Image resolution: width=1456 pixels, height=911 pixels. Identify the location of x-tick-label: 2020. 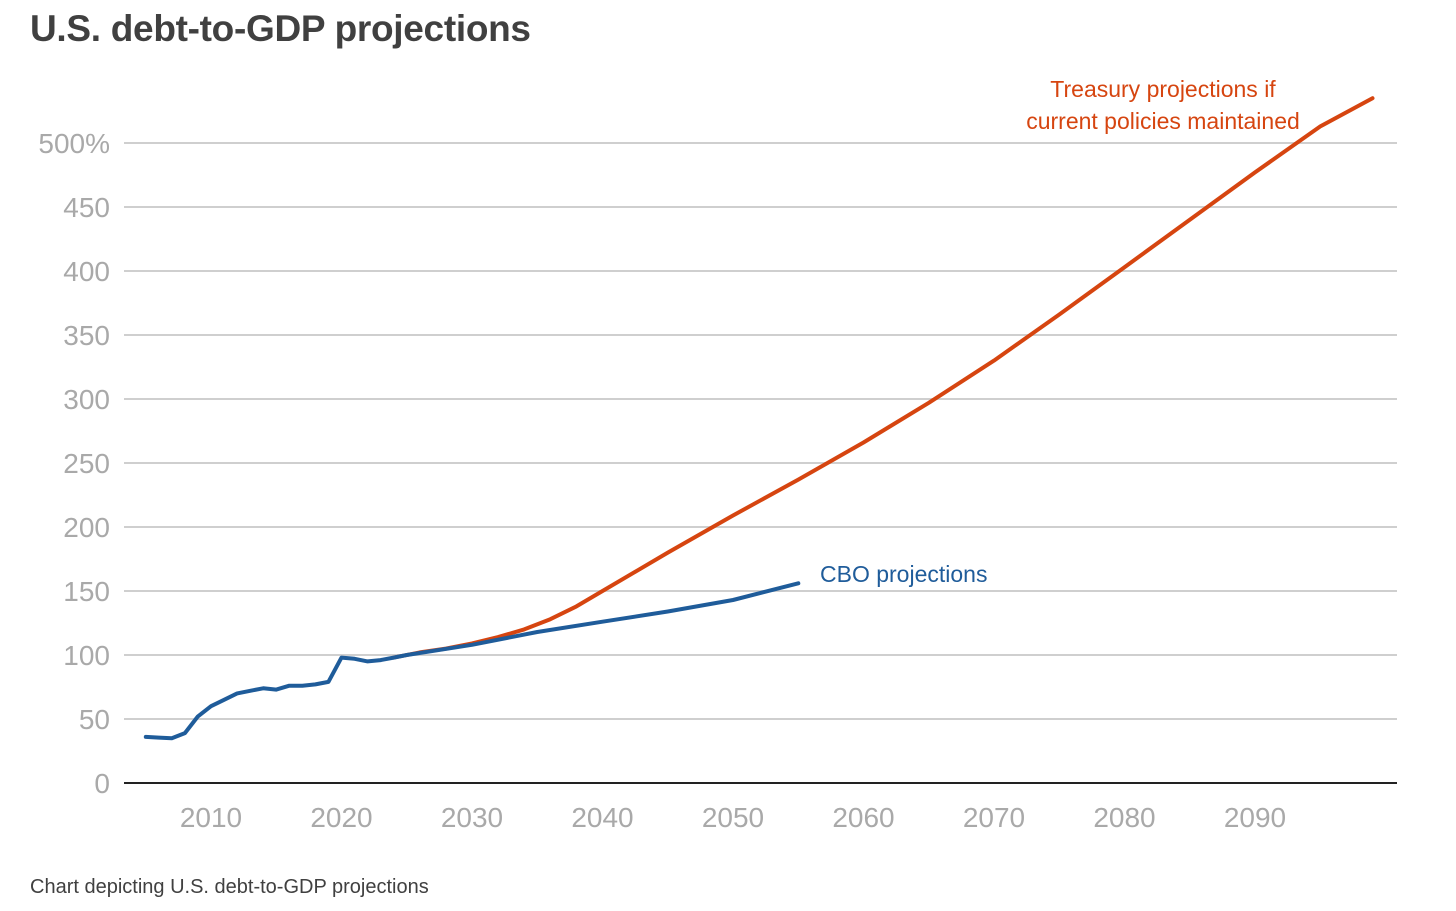
(341, 817).